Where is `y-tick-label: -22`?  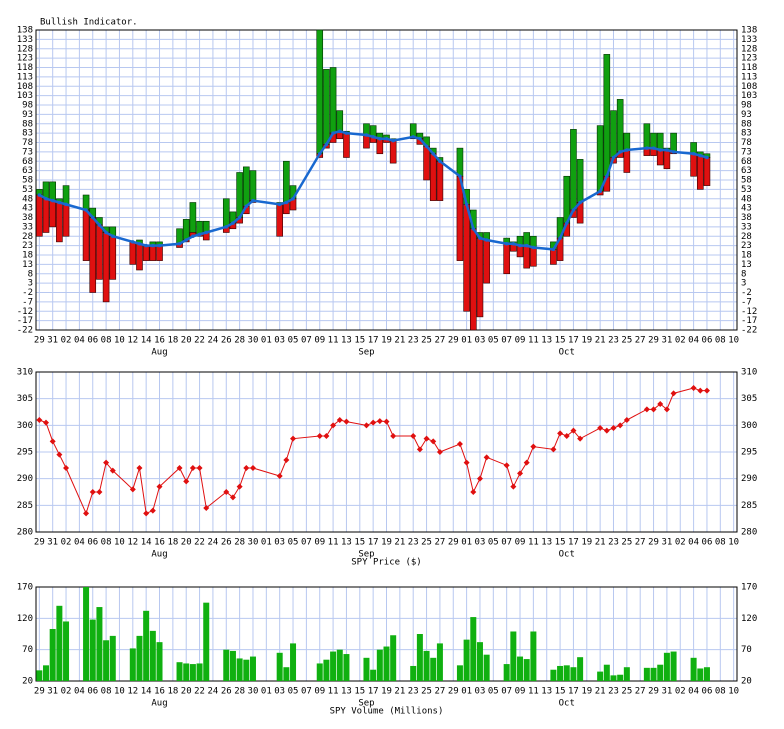 y-tick-label: -22 is located at coordinates (25, 331).